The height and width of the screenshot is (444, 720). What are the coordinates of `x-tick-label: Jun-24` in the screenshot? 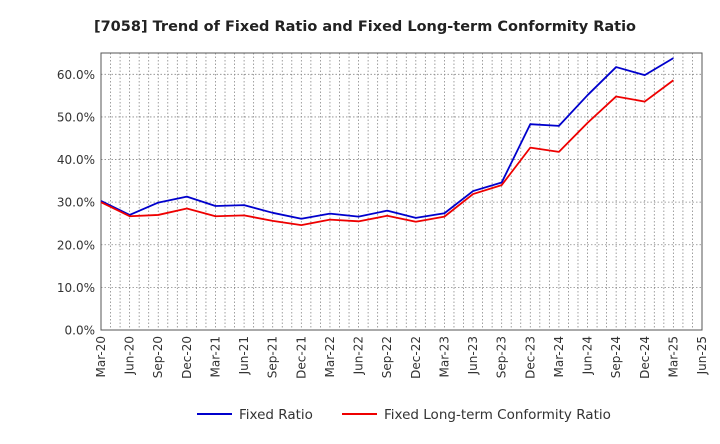 It's located at (588, 355).